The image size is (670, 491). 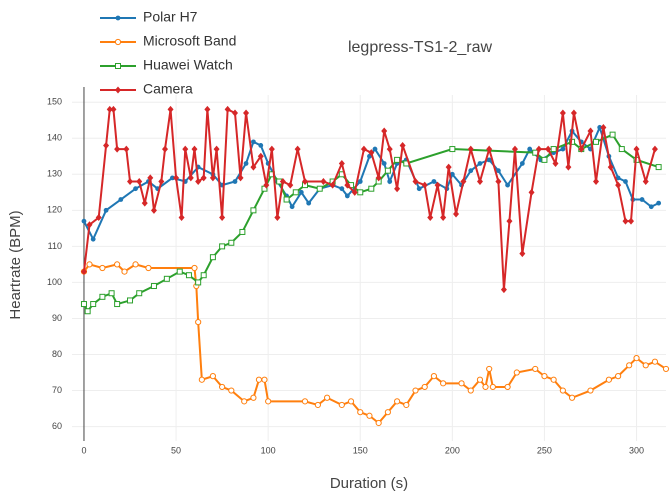 What do you see at coordinates (268, 450) in the screenshot?
I see `x-tick-label: 100` at bounding box center [268, 450].